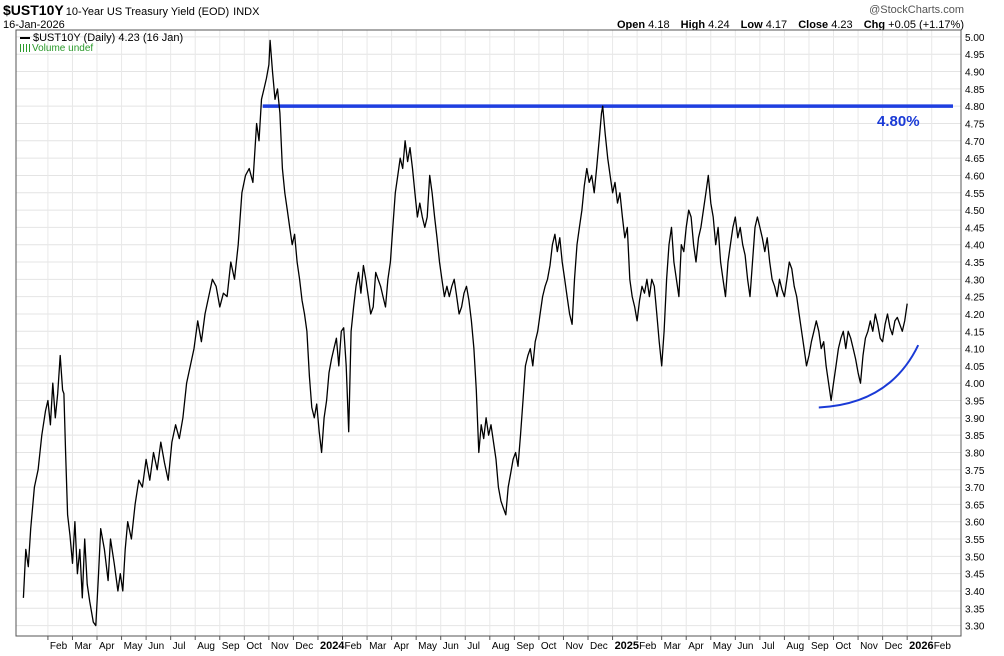 Image resolution: width=1004 pixels, height=656 pixels. Describe the element at coordinates (627, 646) in the screenshot. I see `x-tick-label: 2025` at that location.